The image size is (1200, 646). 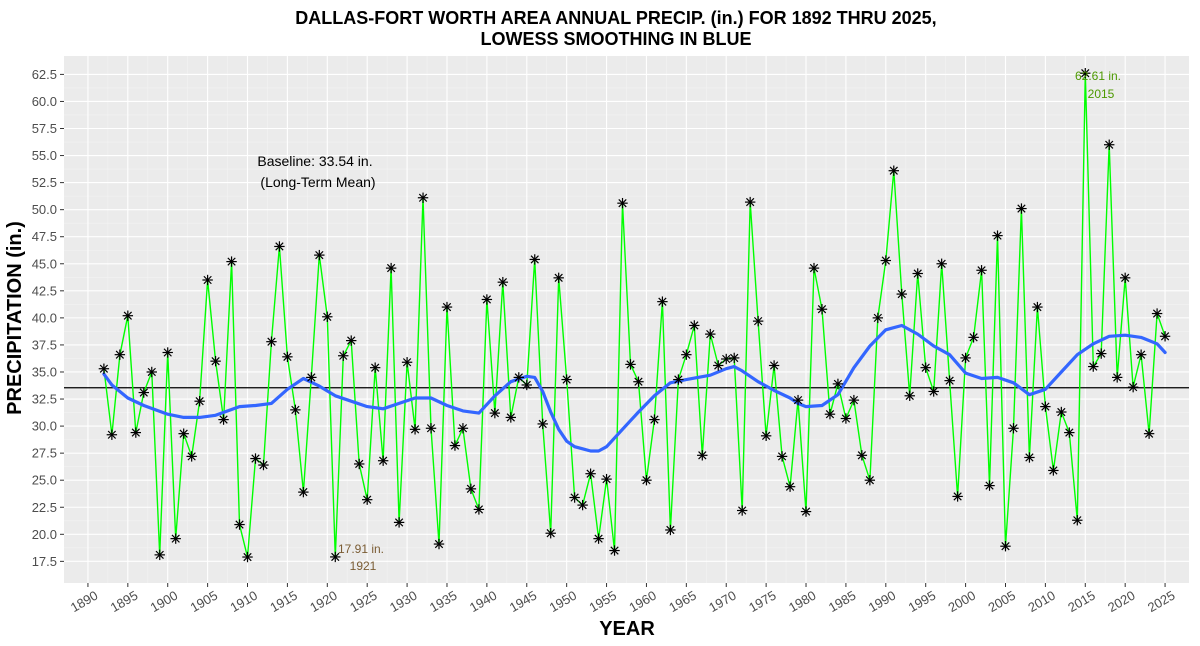 What do you see at coordinates (882, 601) in the screenshot?
I see `x-tick-label: 1990` at bounding box center [882, 601].